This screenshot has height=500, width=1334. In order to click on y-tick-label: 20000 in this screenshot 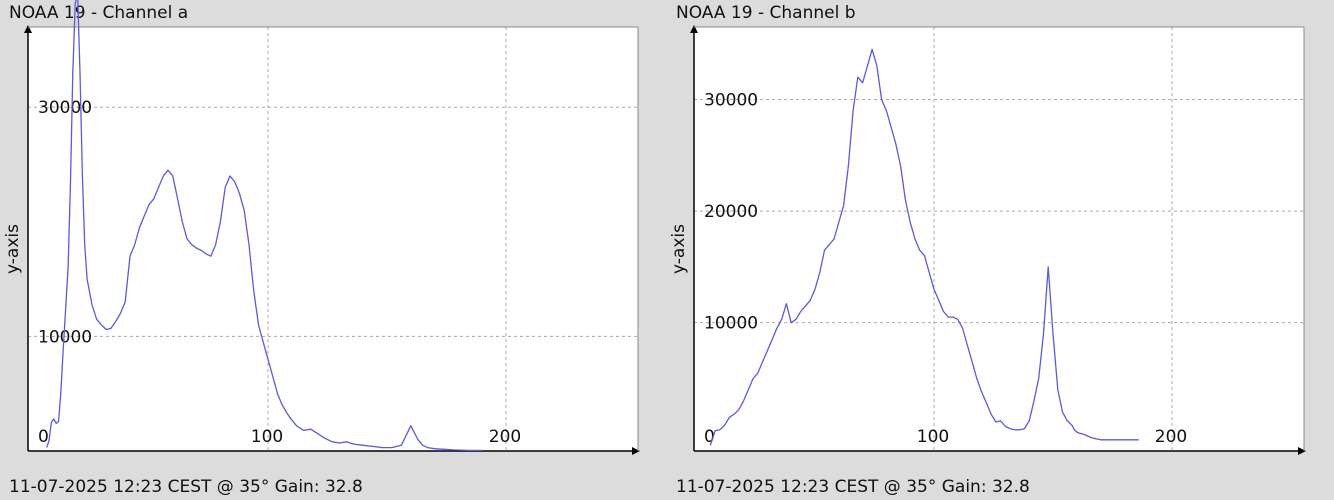, I will do `click(731, 212)`.